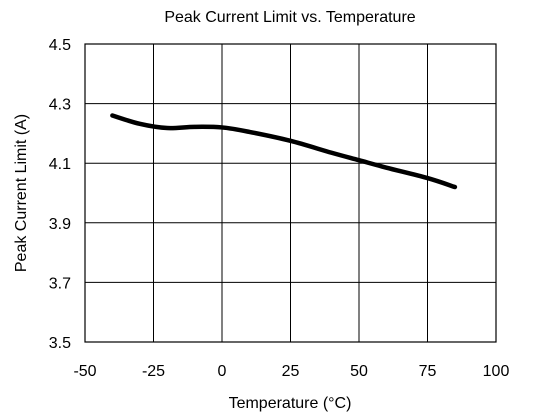 This screenshot has width=537, height=420. What do you see at coordinates (289, 17) in the screenshot?
I see `chart-title: Peak Current Limit vs. Temperature` at bounding box center [289, 17].